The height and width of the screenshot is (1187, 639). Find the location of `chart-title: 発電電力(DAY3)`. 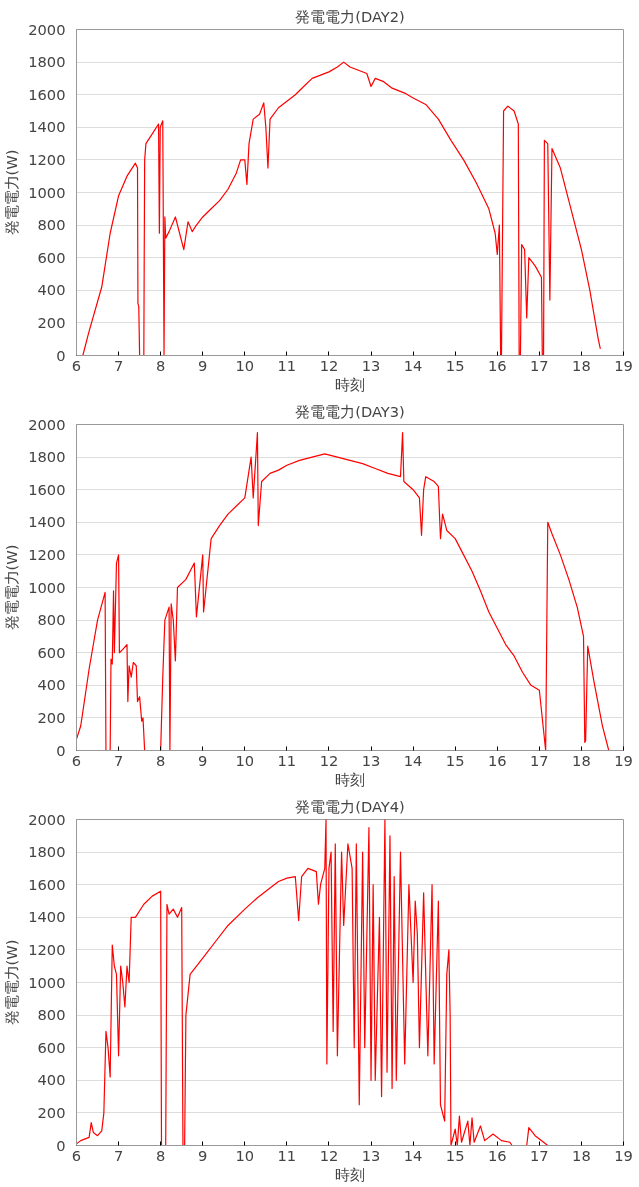

chart-title: 発電電力(DAY3) is located at coordinates (350, 411).